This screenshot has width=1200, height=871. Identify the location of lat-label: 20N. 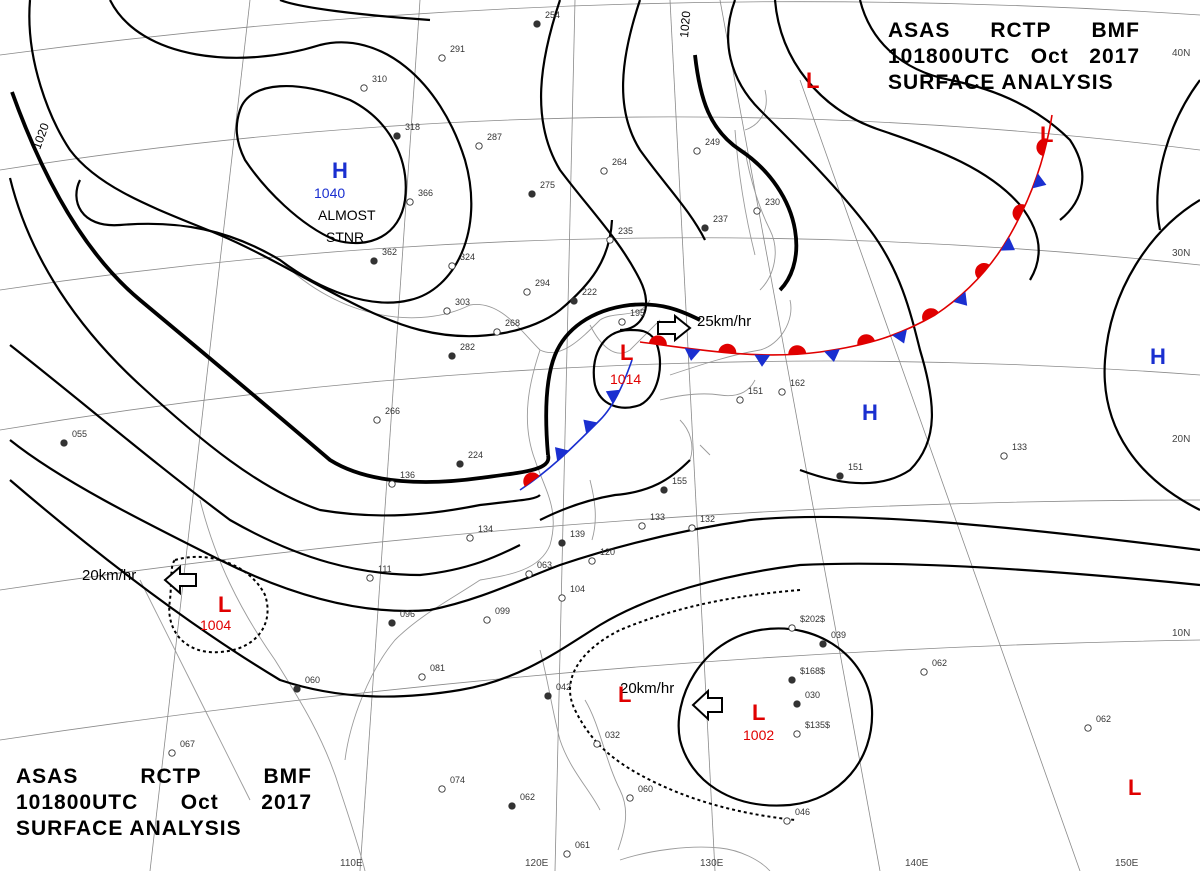
(1181, 439).